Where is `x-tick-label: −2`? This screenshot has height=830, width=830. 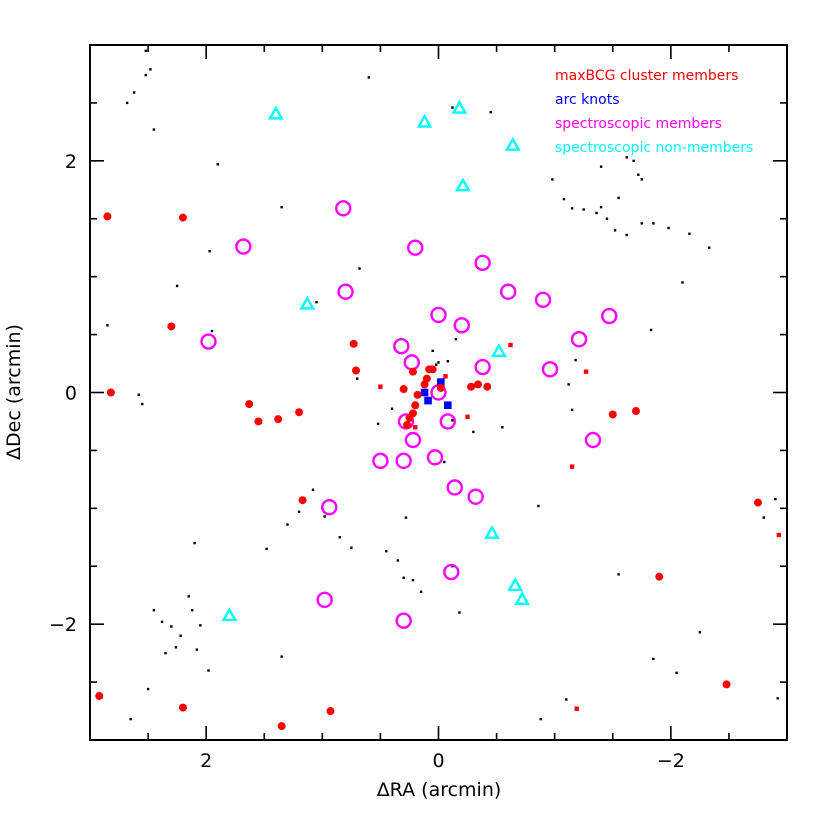 x-tick-label: −2 is located at coordinates (671, 761).